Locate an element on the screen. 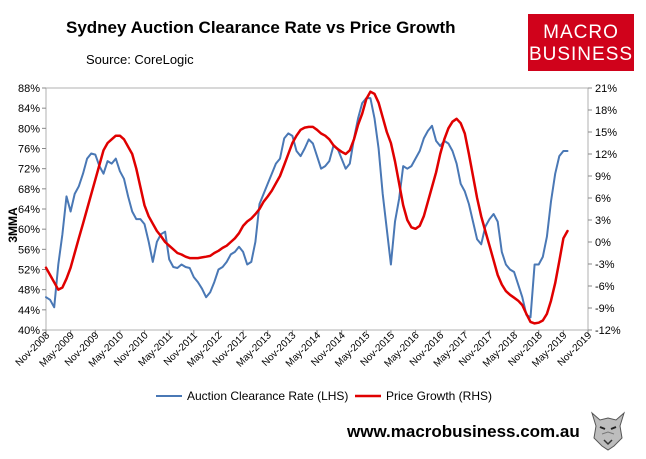  y-axis-label: 3MMA is located at coordinates (13, 225).